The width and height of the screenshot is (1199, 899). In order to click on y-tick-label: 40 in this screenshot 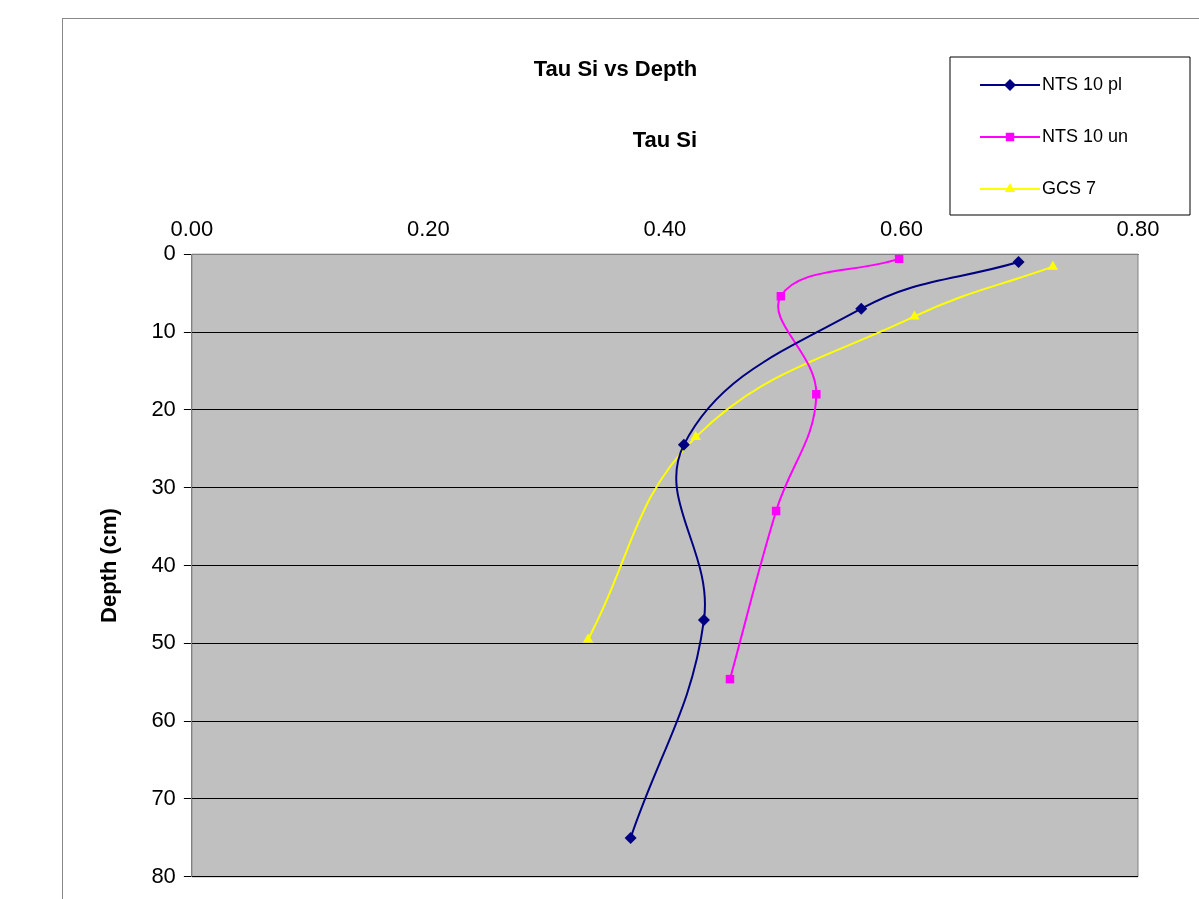, I will do `click(163, 564)`.